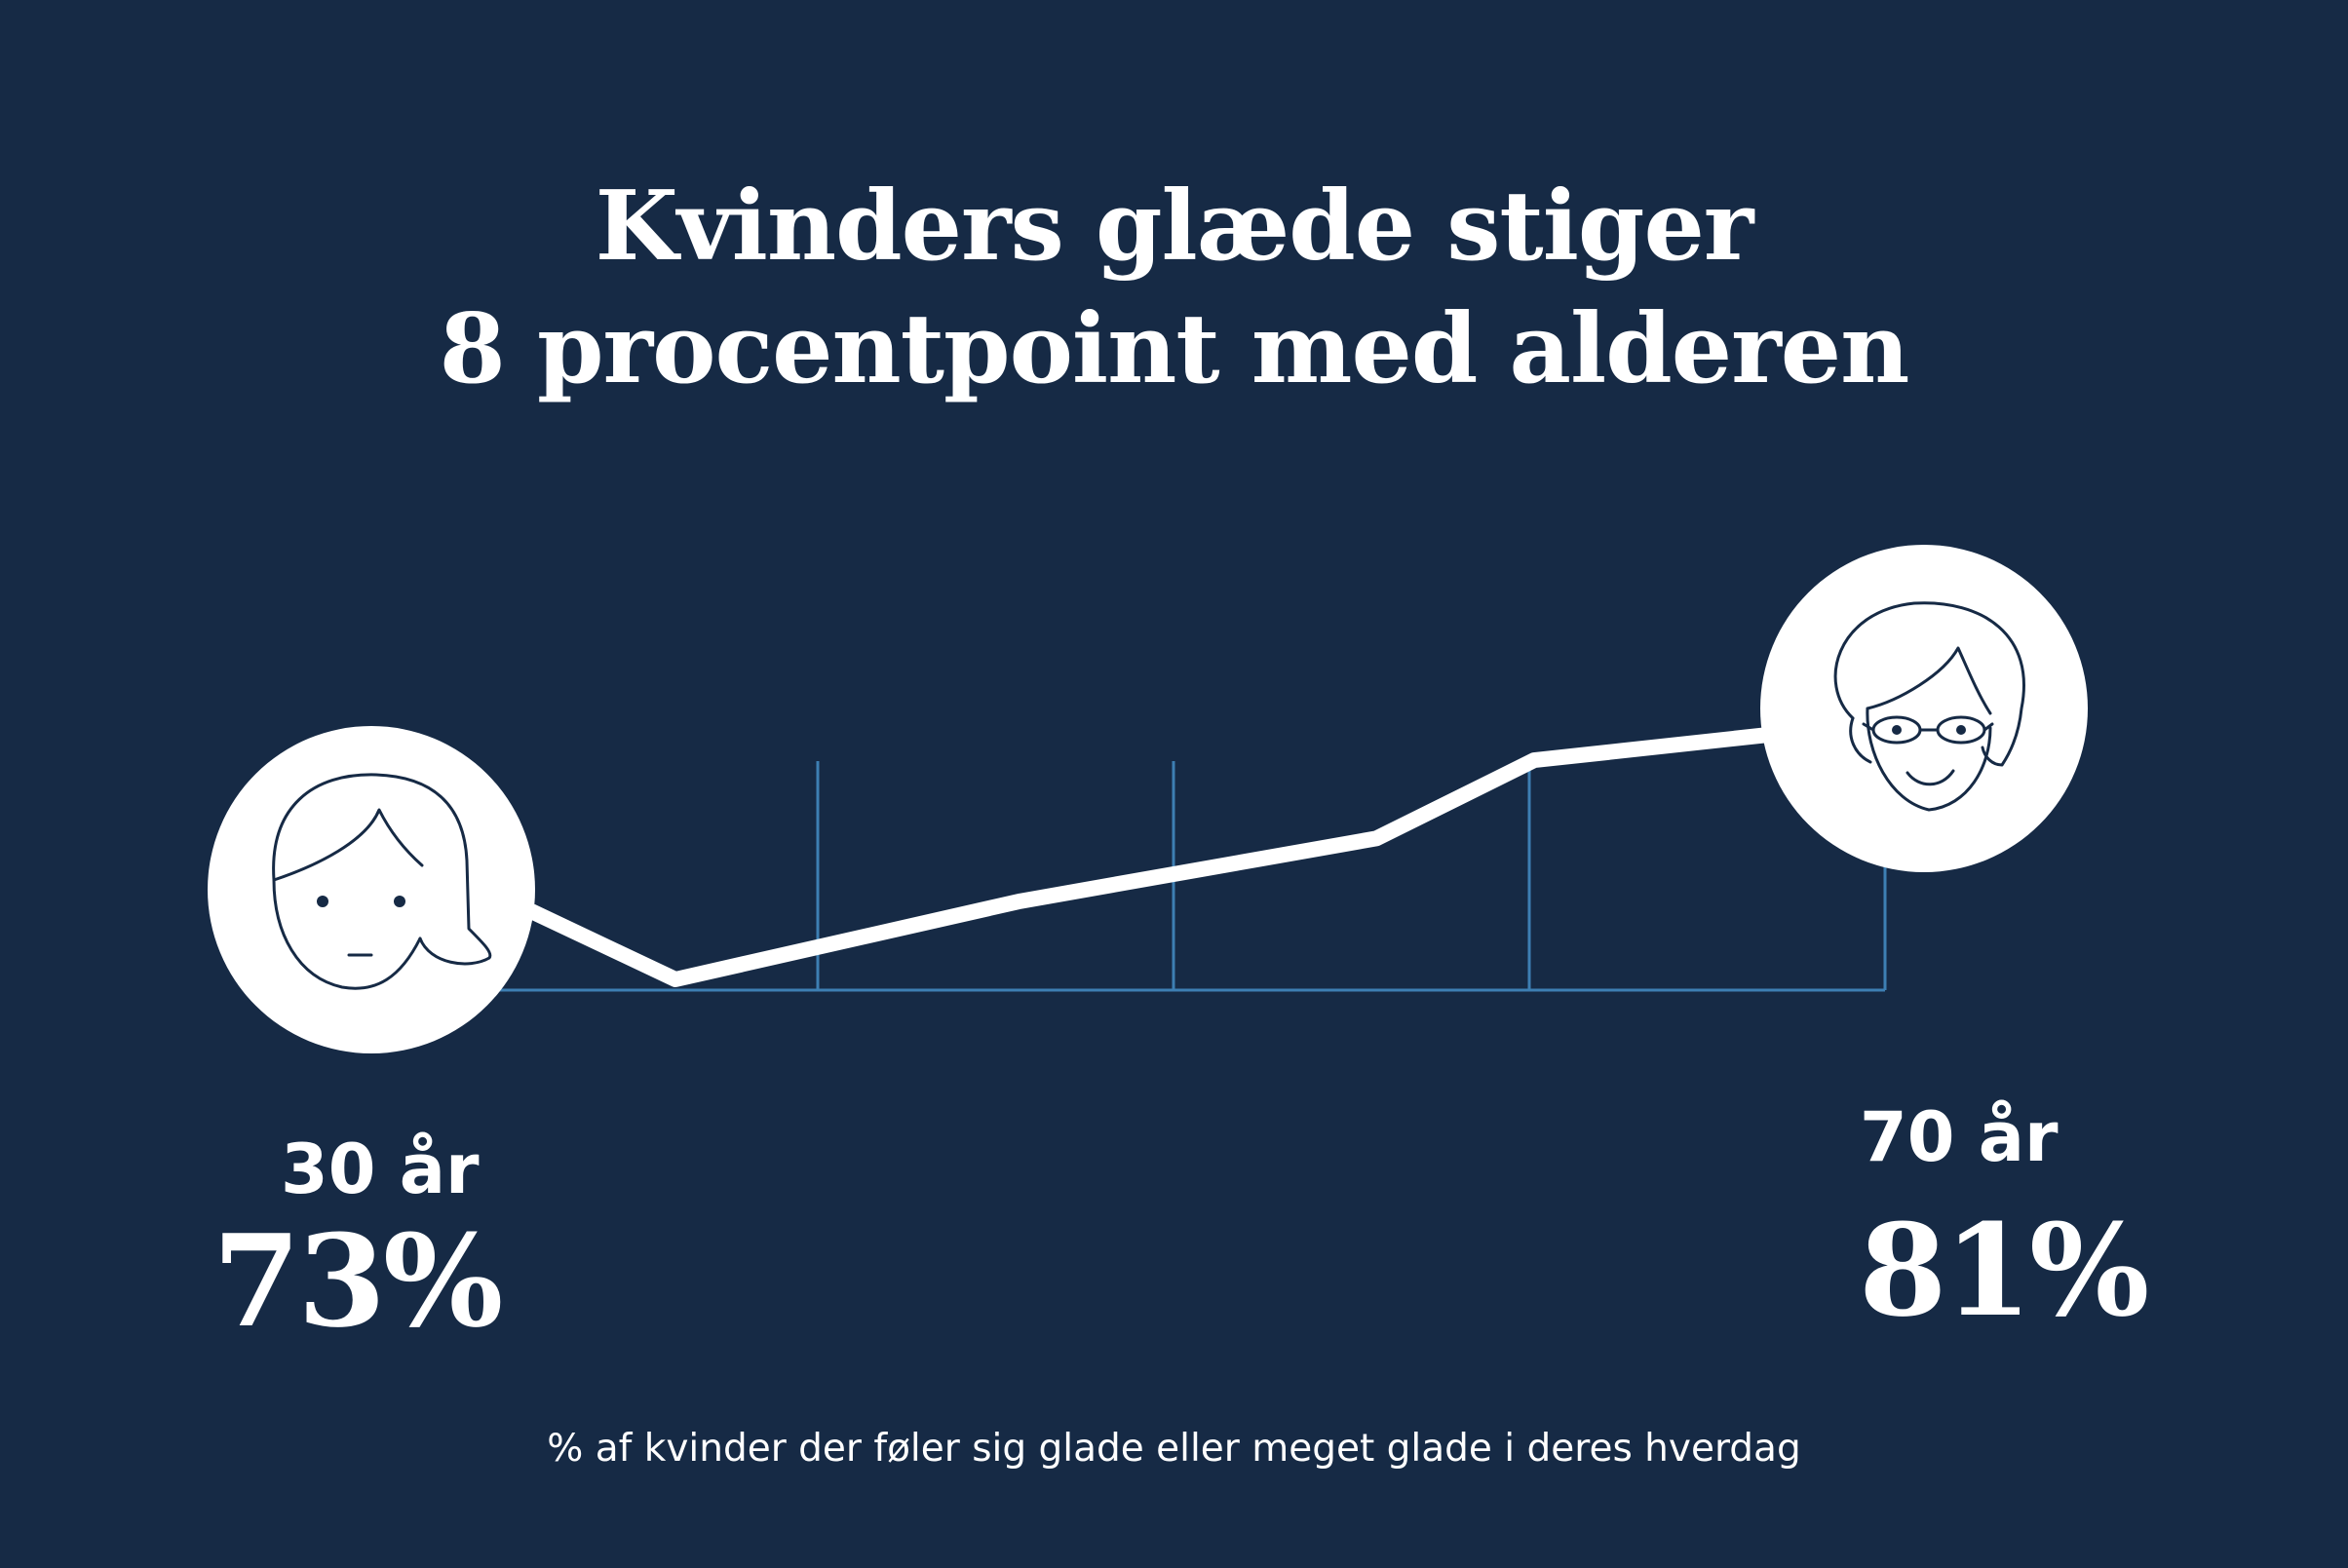 This screenshot has width=2348, height=1568. I want to click on end-value-label: 81%, so click(2004, 1270).